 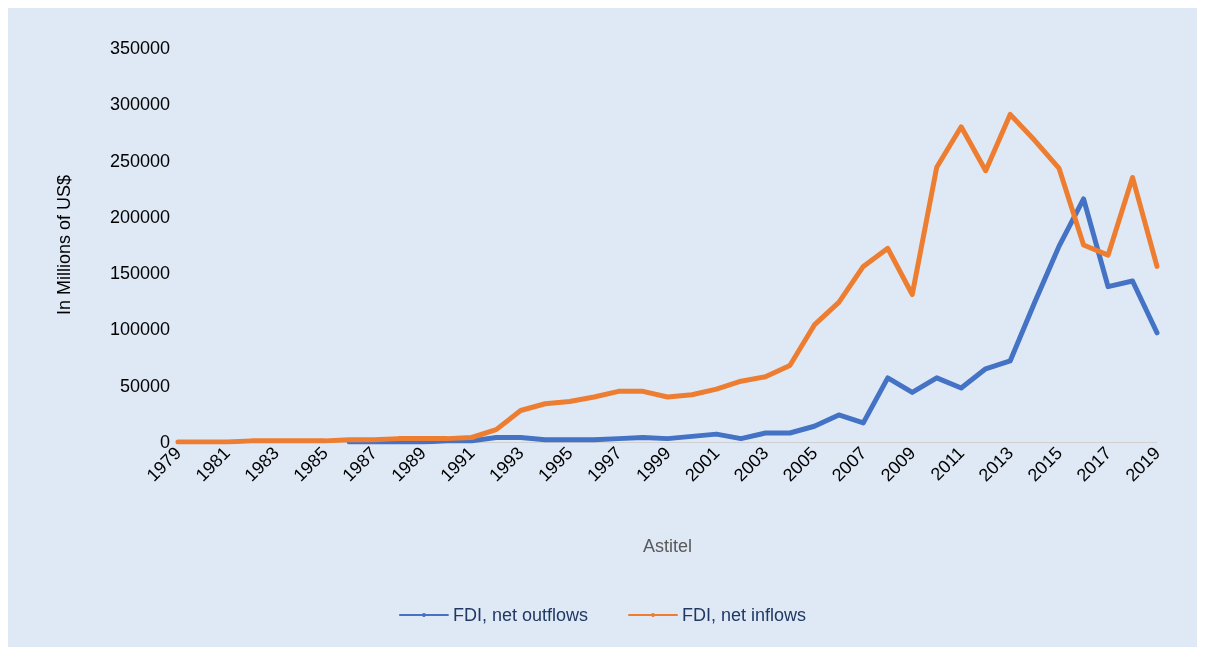 I want to click on legend-label: FDI, net inflows, so click(x=744, y=615).